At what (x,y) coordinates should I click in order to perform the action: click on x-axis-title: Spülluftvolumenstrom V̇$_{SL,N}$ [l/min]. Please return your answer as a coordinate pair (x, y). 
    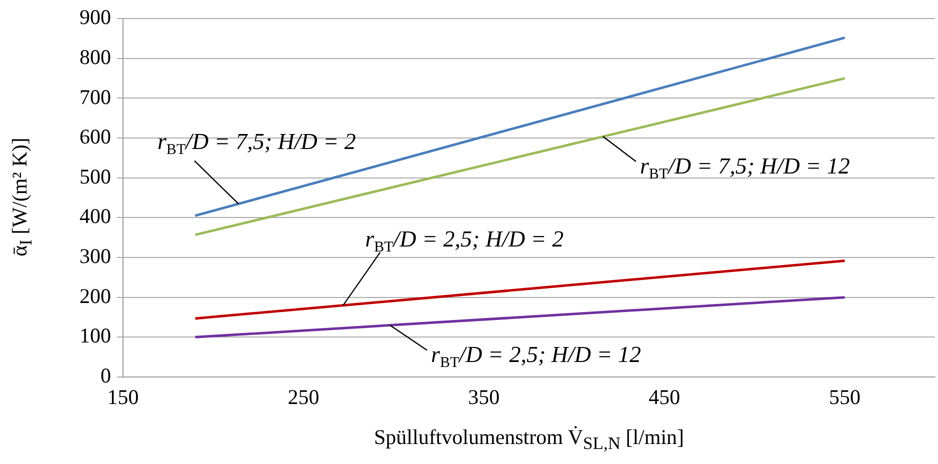
    Looking at the image, I should click on (529, 439).